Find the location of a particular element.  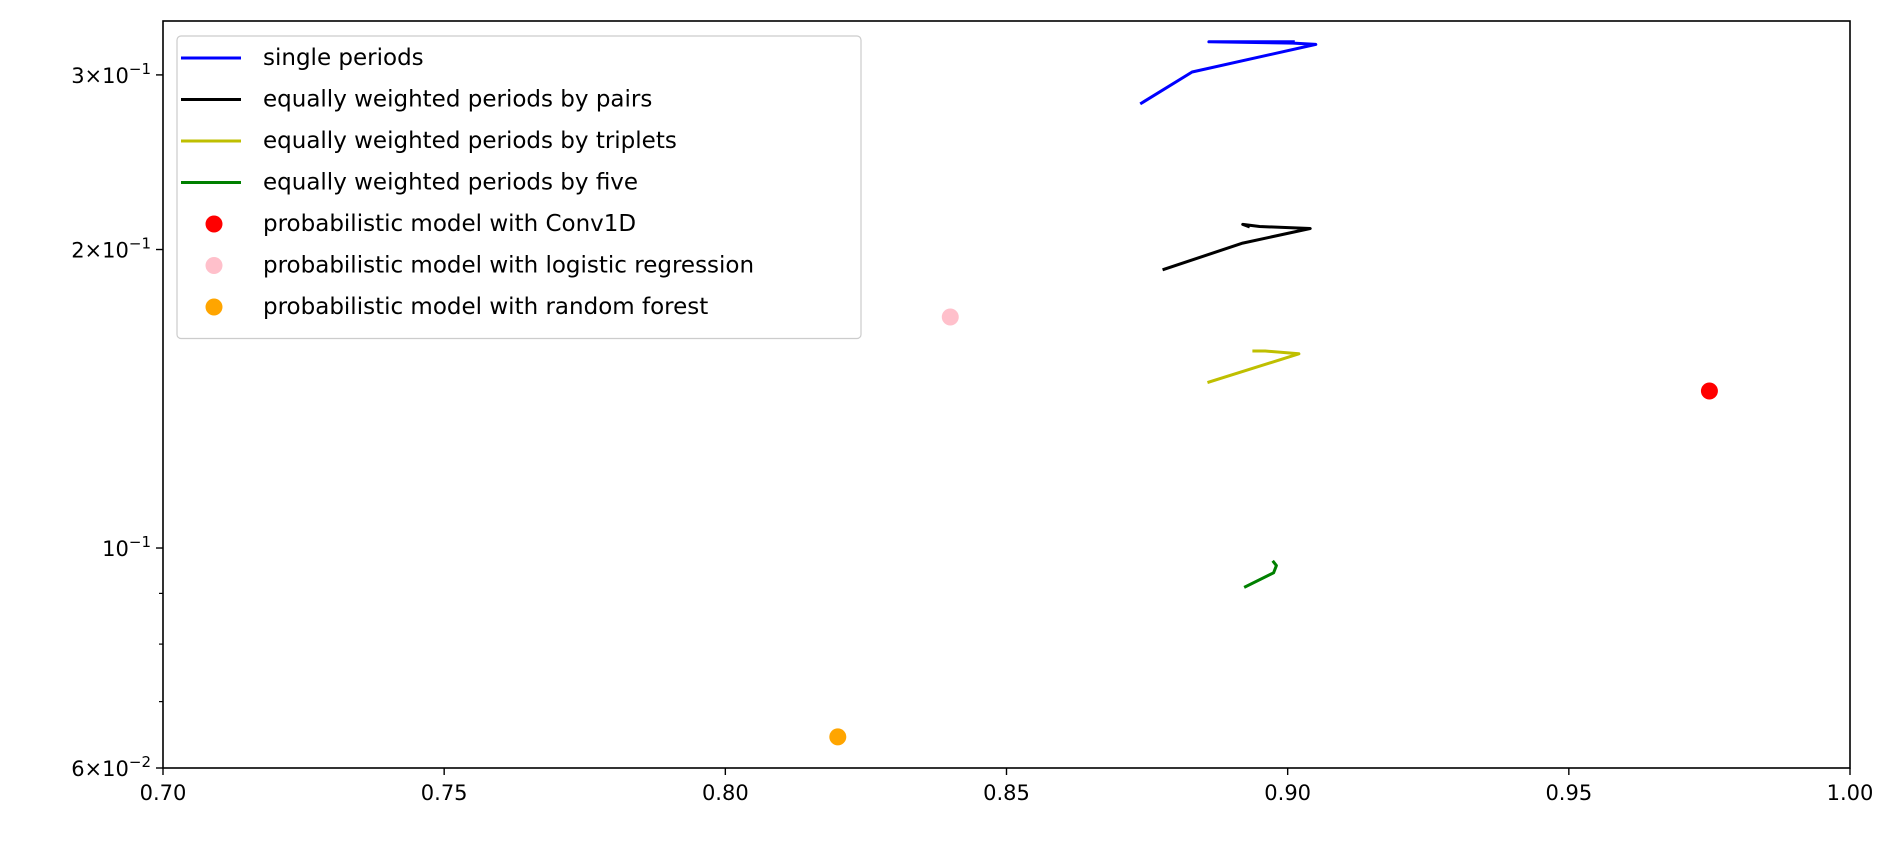

legend-label: equally weighted periods by pairs is located at coordinates (457, 100).